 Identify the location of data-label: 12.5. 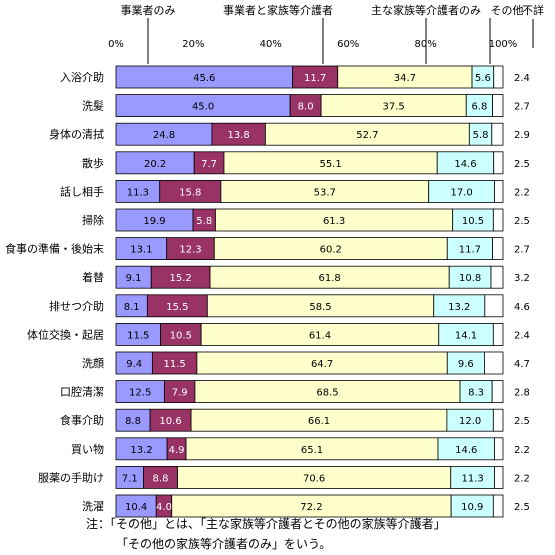
(140, 393).